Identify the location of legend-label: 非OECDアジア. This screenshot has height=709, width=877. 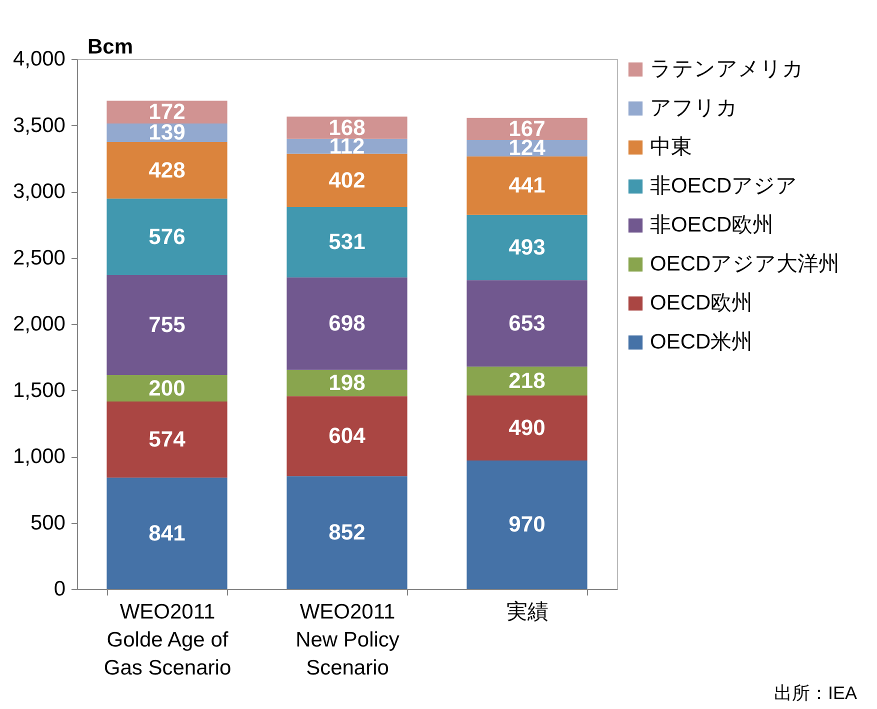
(724, 186).